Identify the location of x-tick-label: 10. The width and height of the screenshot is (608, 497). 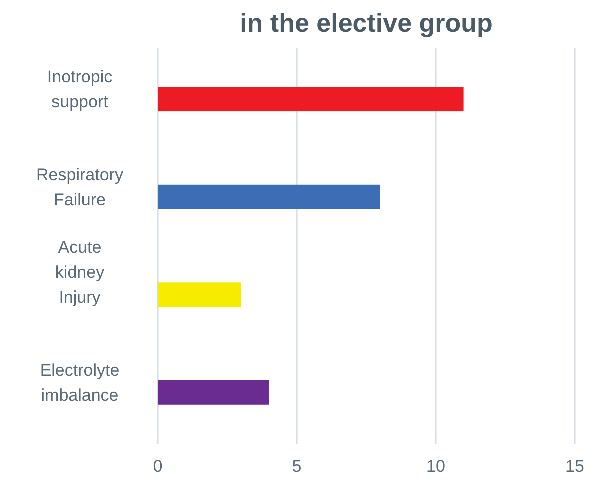
(436, 466).